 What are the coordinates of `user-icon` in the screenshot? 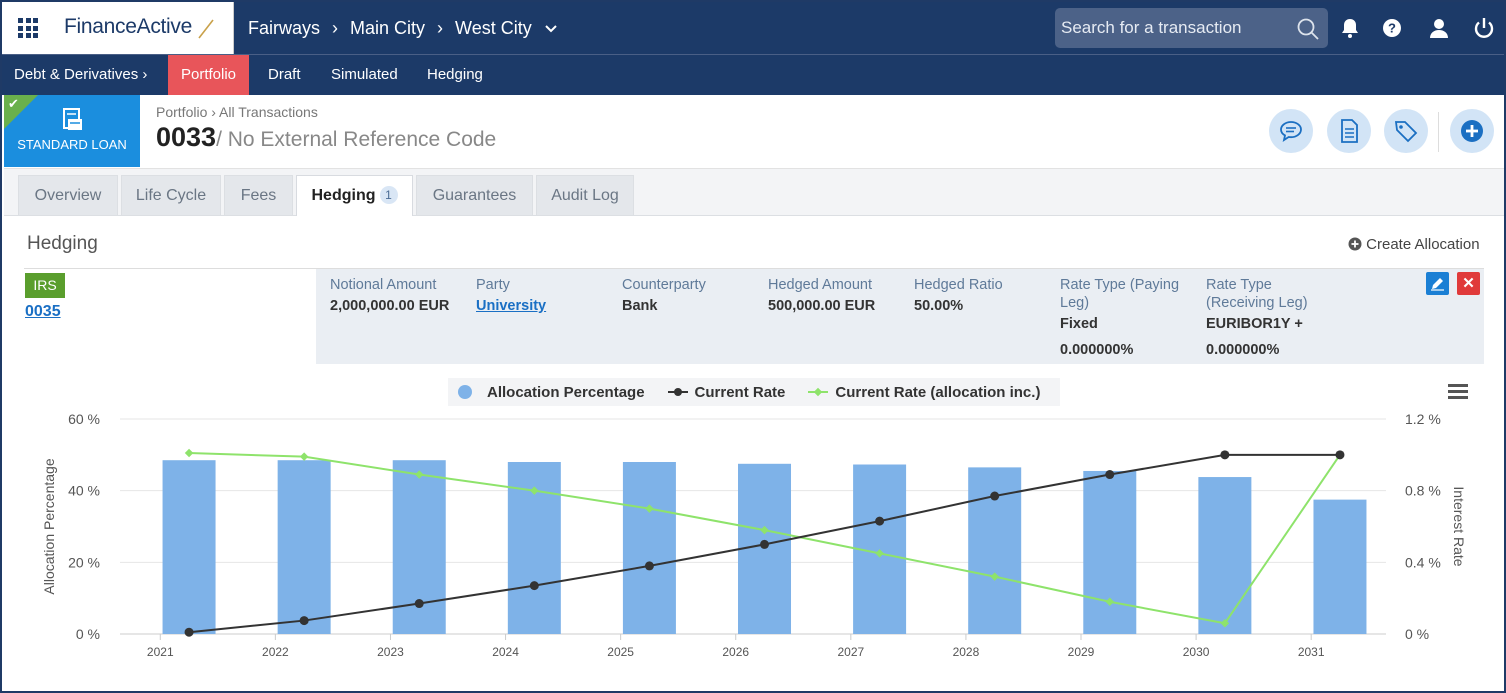 It's located at (1439, 28).